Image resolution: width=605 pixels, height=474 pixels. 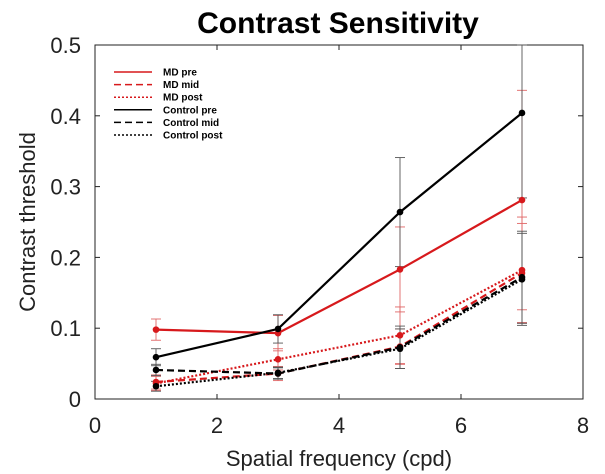 I want to click on control-mid-line, so click(x=339, y=325).